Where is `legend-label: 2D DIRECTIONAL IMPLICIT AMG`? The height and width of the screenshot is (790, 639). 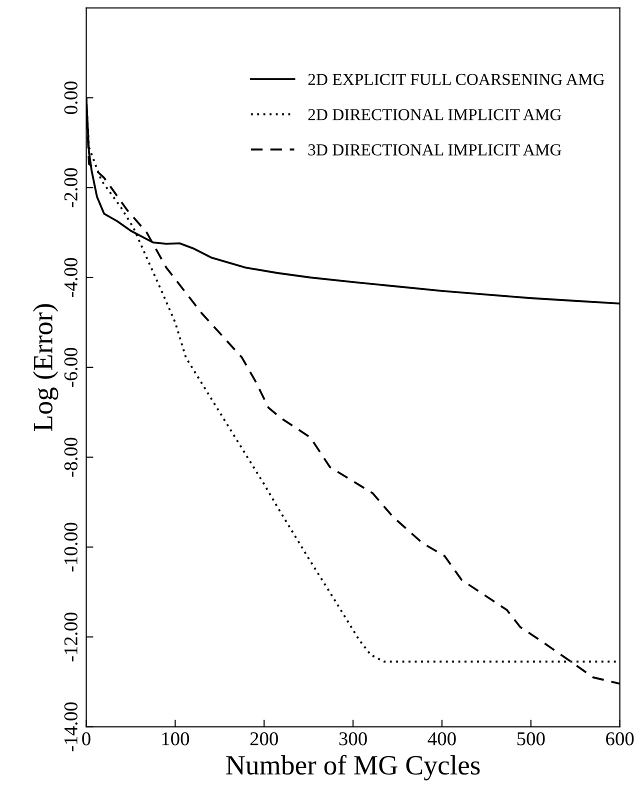
legend-label: 2D DIRECTIONAL IMPLICIT AMG is located at coordinates (435, 114).